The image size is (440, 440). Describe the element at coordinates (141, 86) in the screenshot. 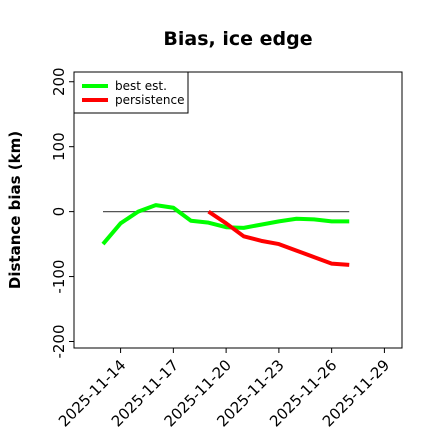

I see `legend-label: best est.` at that location.